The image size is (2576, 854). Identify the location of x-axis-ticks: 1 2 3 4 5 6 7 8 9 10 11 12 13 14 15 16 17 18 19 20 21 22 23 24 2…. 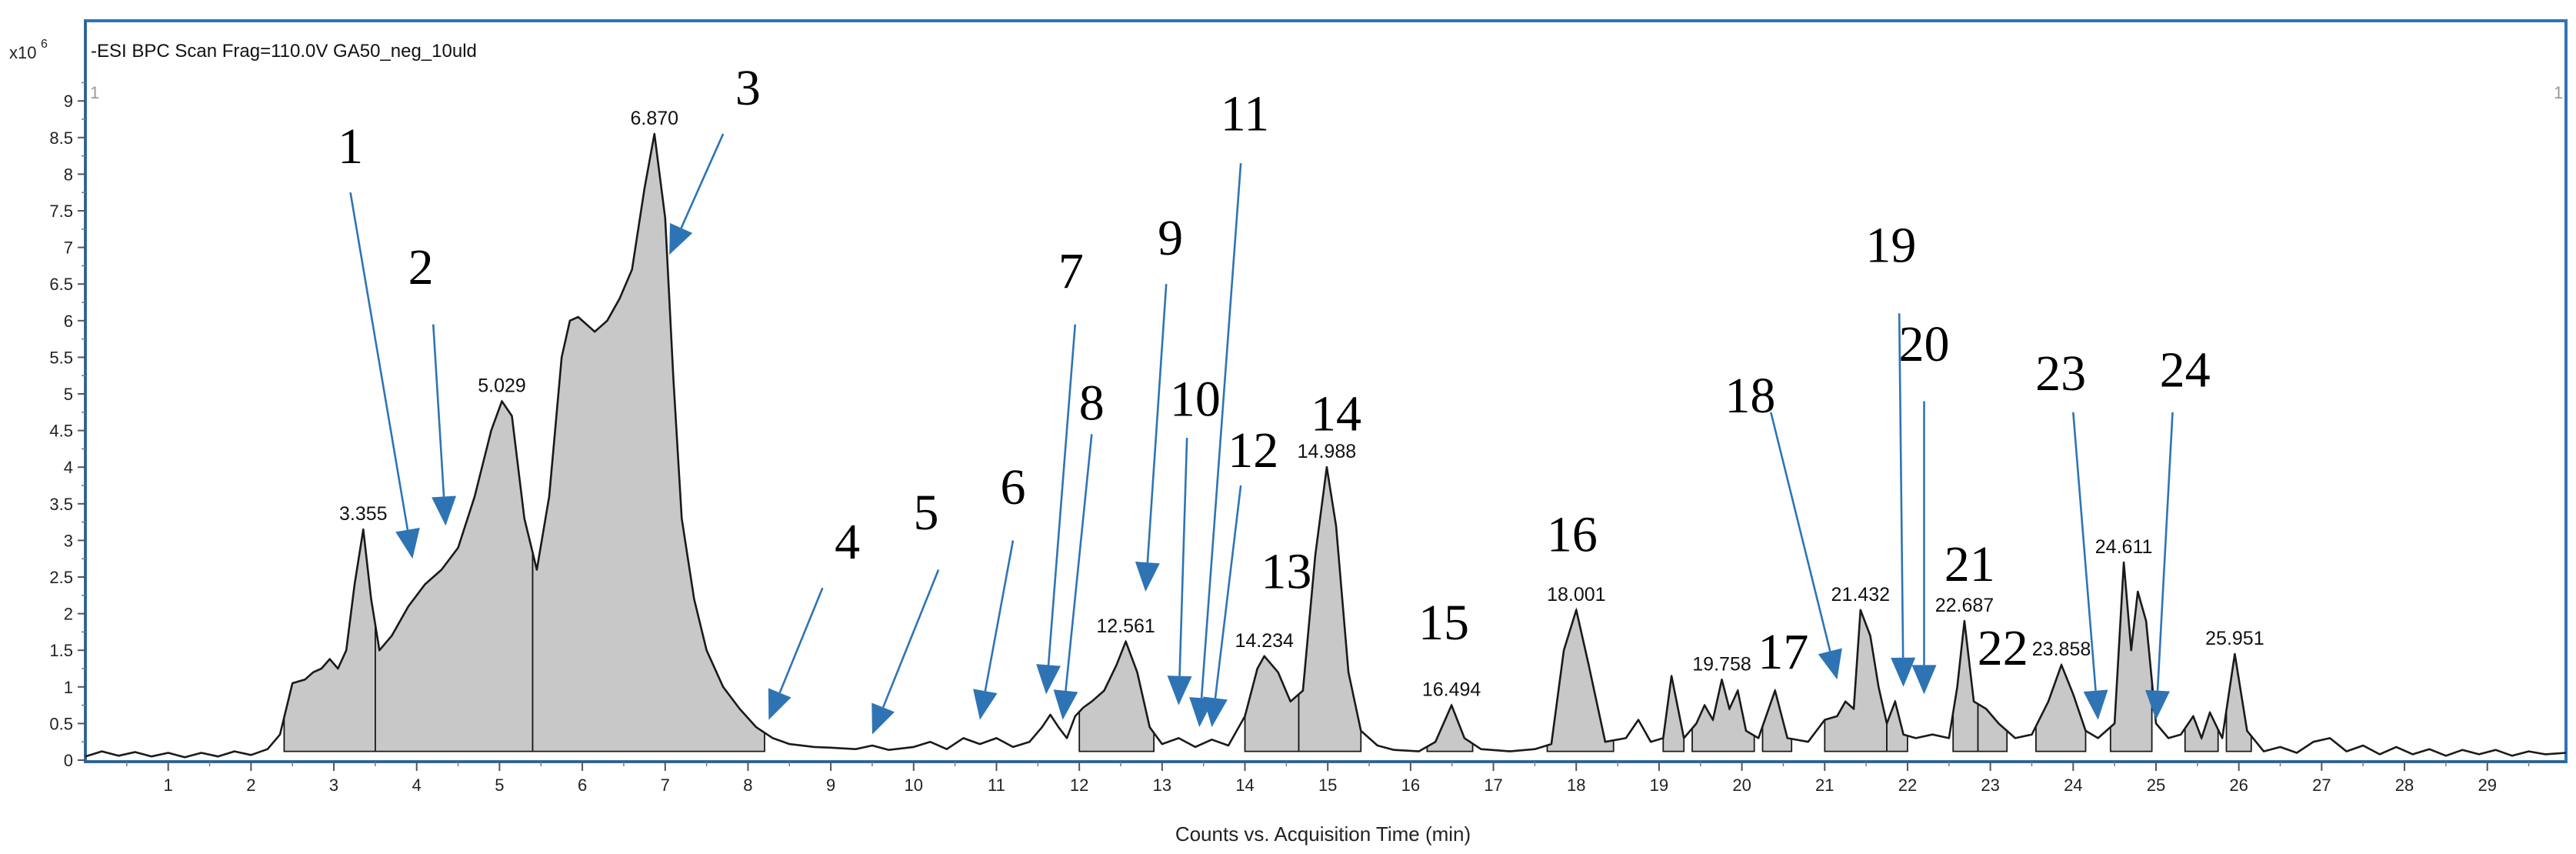
(1328, 779).